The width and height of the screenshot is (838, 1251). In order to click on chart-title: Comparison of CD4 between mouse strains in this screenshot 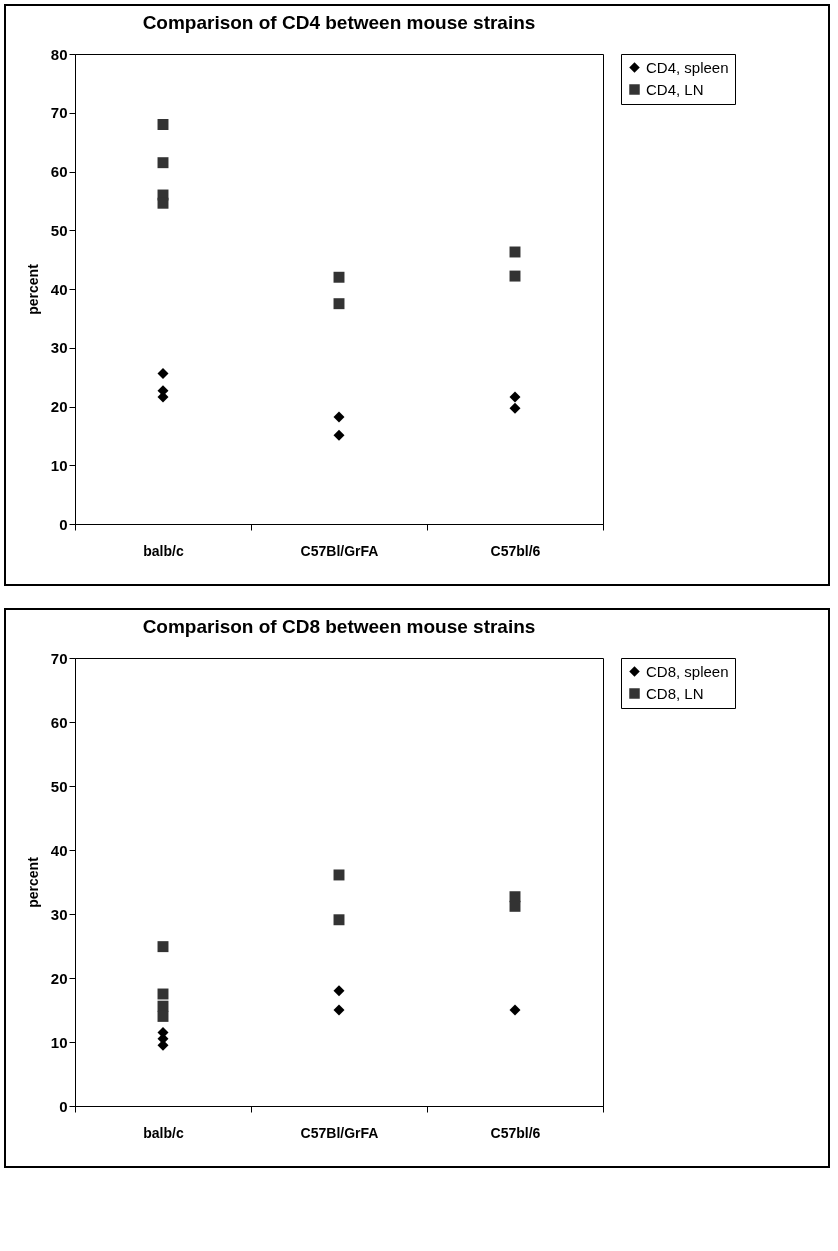, I will do `click(339, 22)`.